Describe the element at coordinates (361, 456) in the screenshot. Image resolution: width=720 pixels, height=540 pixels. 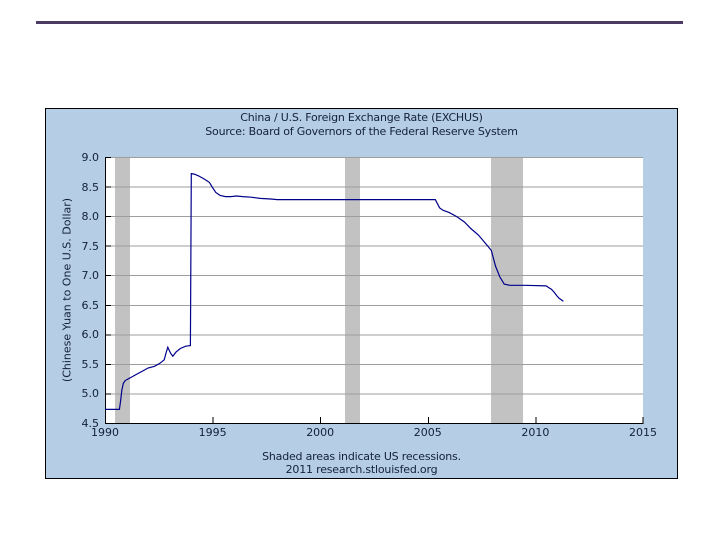
I see `recession-note: Shaded areas indicate US recessions.` at that location.